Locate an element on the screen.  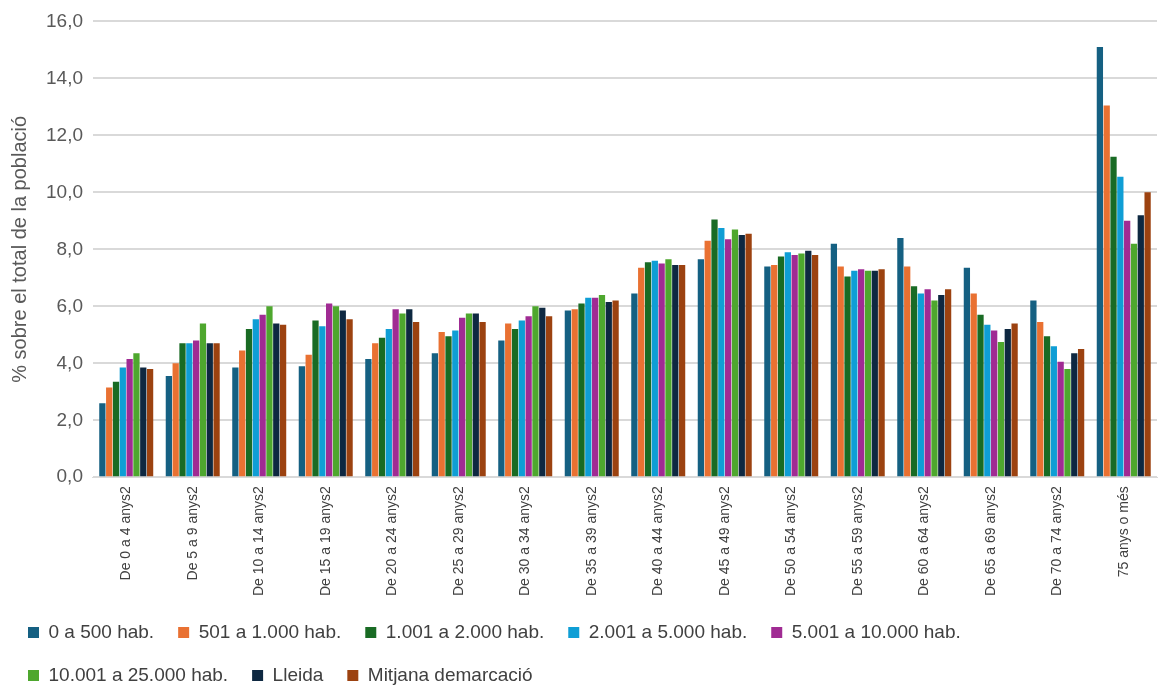
x-tick-label: 75 anys o més is located at coordinates (1122, 532).